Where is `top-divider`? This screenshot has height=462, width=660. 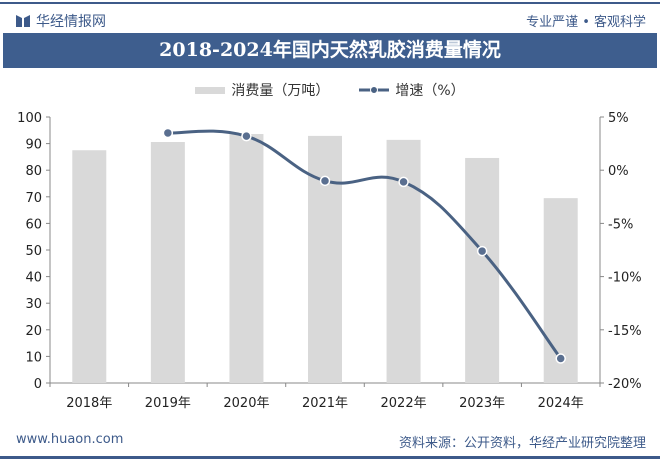 top-divider is located at coordinates (330, 3).